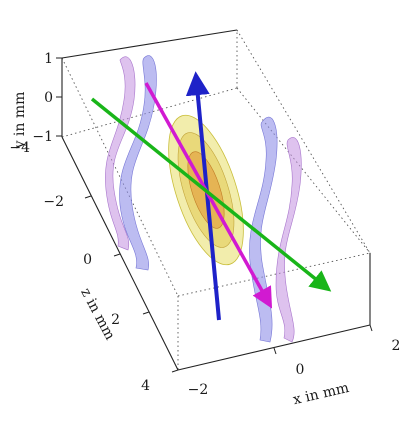 This screenshot has height=423, width=405. I want to click on y-tick-labels: 1 0 −1, so click(42, 98).